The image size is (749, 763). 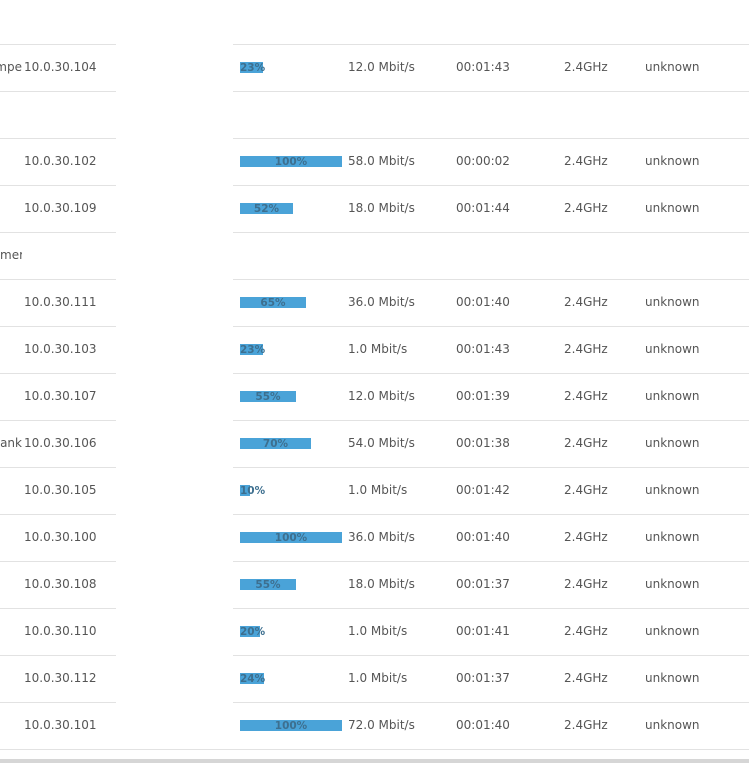 I want to click on client-ip: 10.0.30.101, so click(x=60, y=725).